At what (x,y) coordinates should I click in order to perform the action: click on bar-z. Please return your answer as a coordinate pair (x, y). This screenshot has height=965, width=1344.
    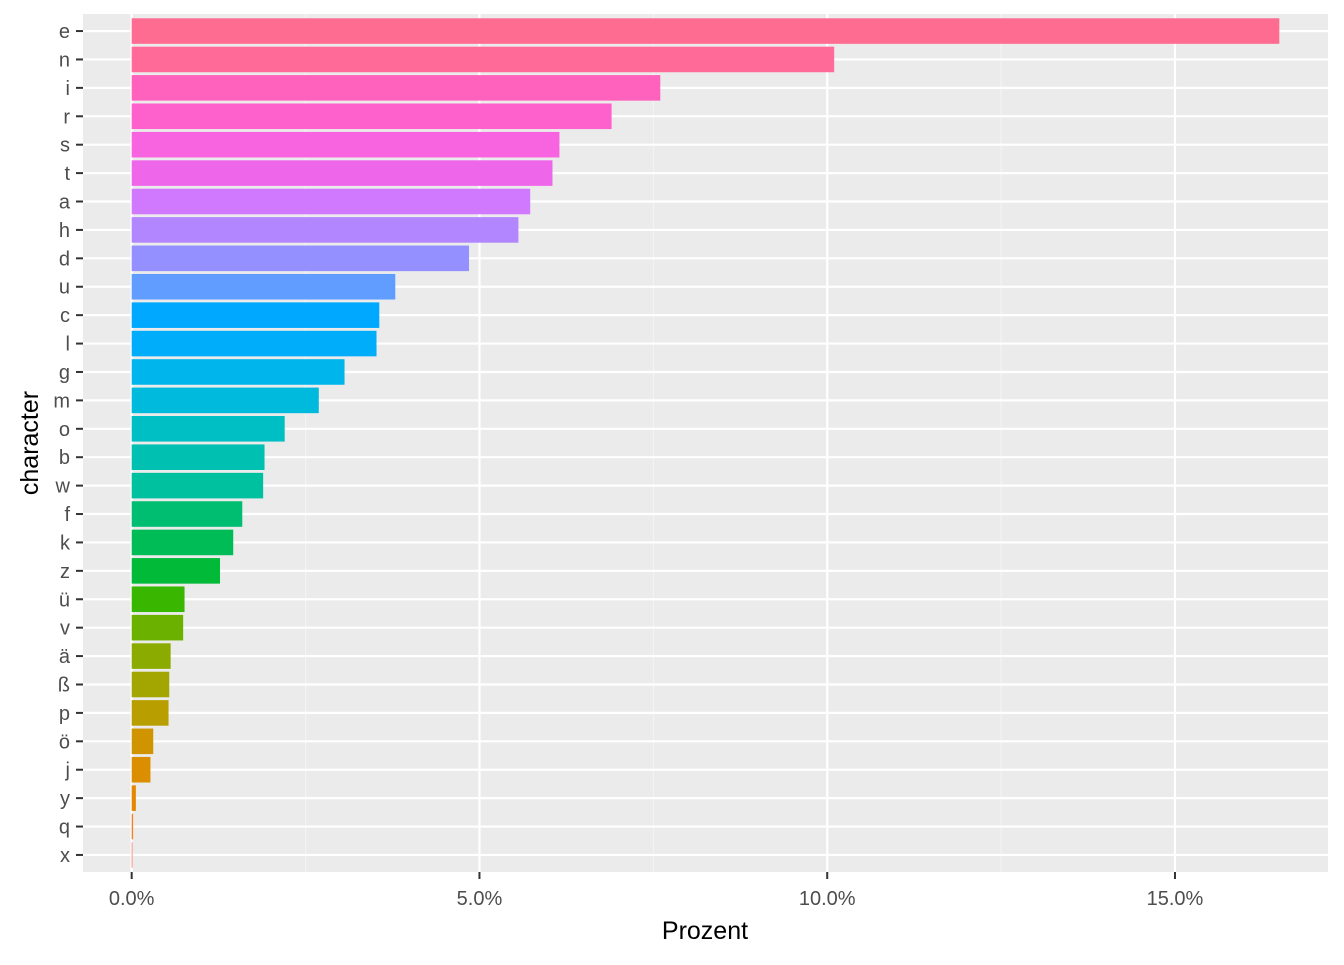
    Looking at the image, I should click on (176, 571).